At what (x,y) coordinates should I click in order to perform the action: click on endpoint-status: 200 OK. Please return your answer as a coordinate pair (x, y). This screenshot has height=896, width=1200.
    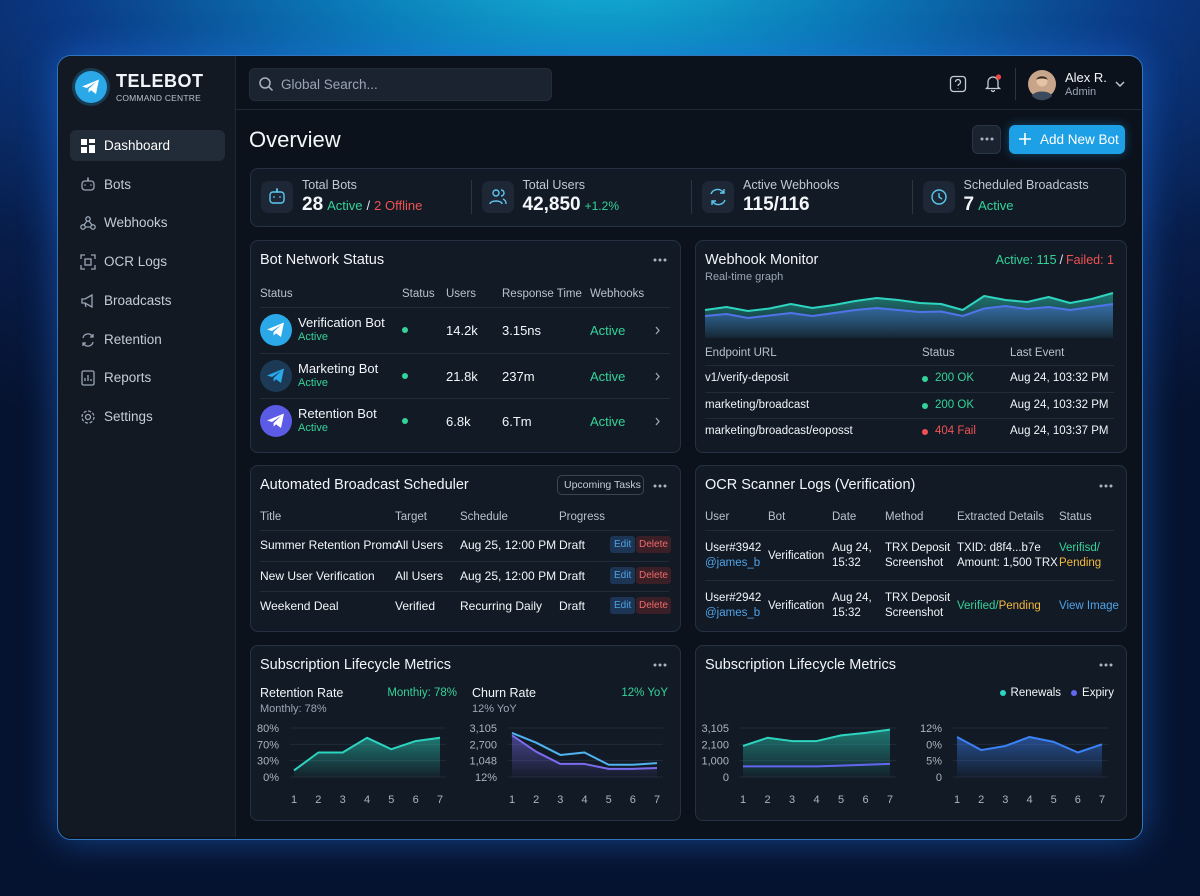
    Looking at the image, I should click on (954, 404).